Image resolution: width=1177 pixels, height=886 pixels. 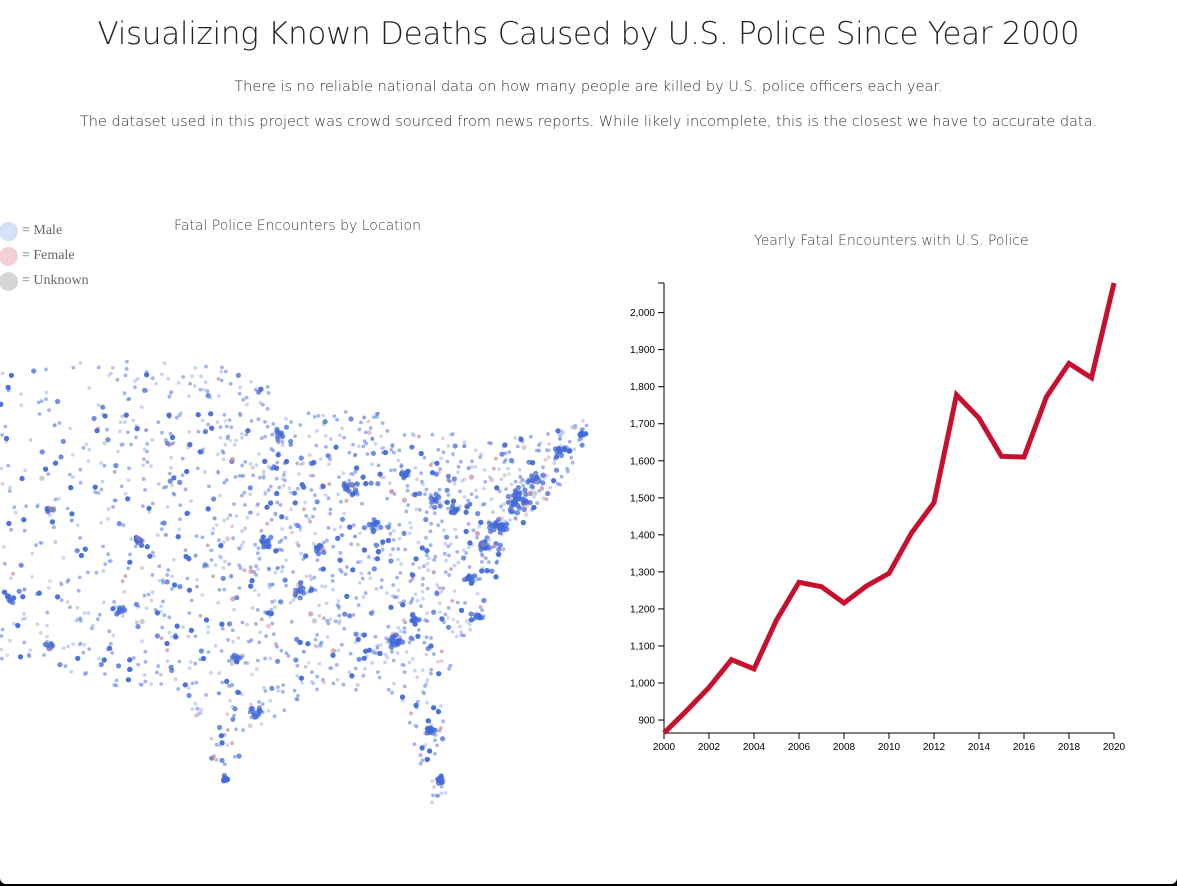 What do you see at coordinates (754, 747) in the screenshot?
I see `x-tick-label: 2004` at bounding box center [754, 747].